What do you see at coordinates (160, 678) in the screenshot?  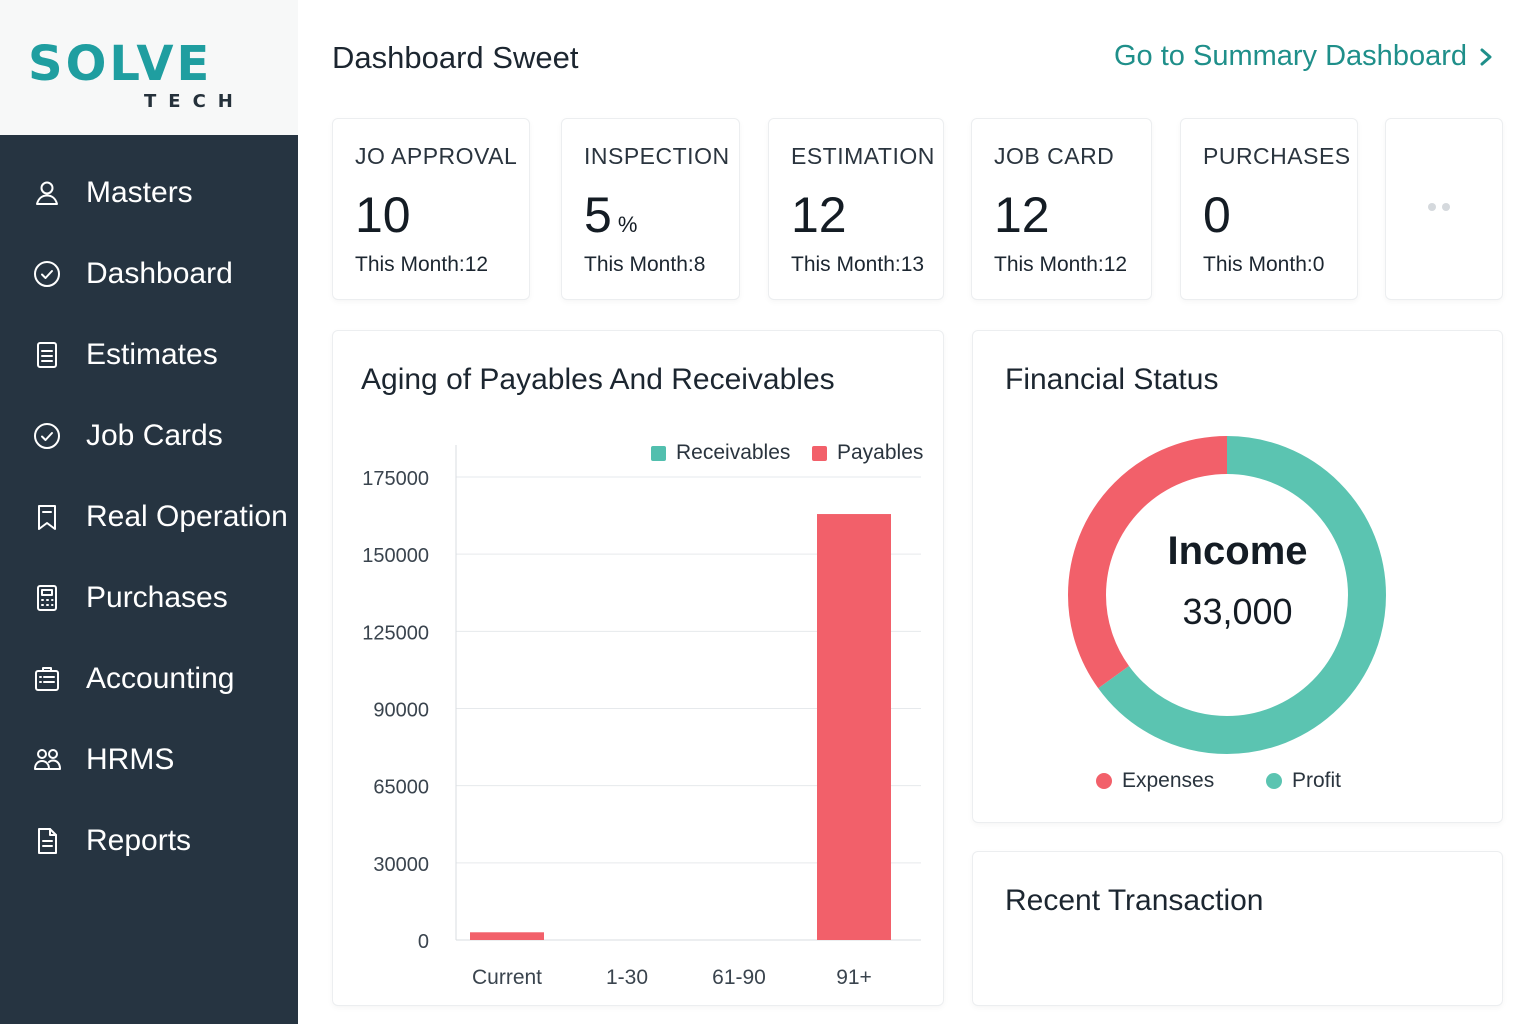 I see `sidebar-item-label: Accounting` at bounding box center [160, 678].